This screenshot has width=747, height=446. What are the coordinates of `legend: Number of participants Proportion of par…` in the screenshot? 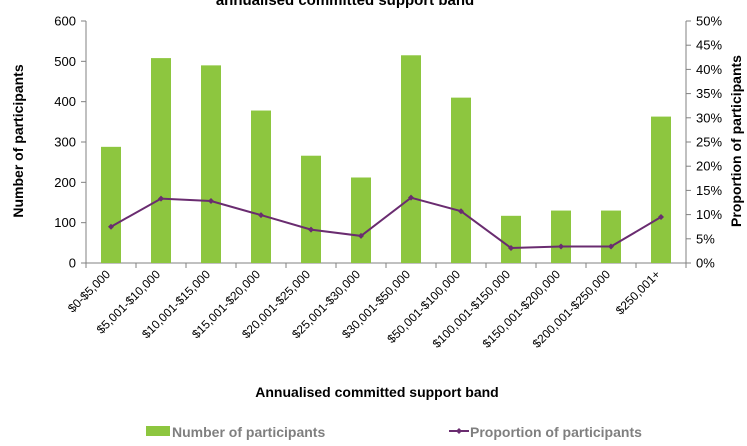 It's located at (394, 432).